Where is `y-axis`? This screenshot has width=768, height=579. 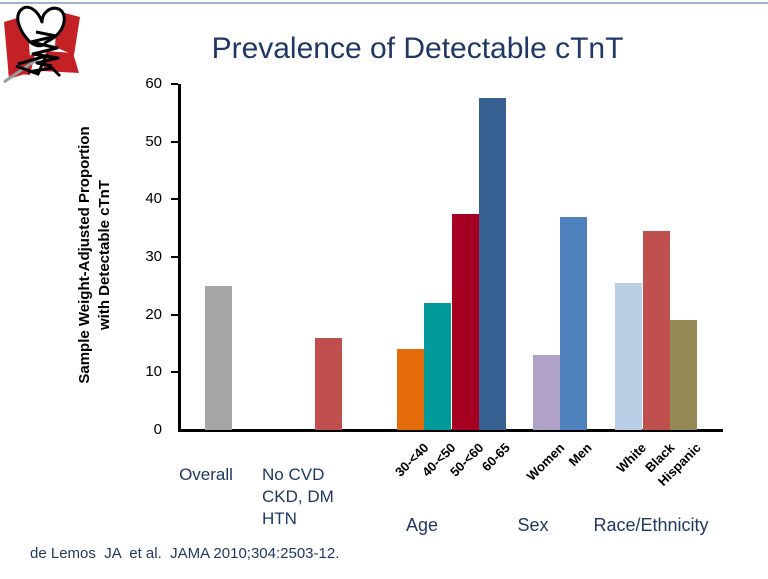
y-axis is located at coordinates (179, 258).